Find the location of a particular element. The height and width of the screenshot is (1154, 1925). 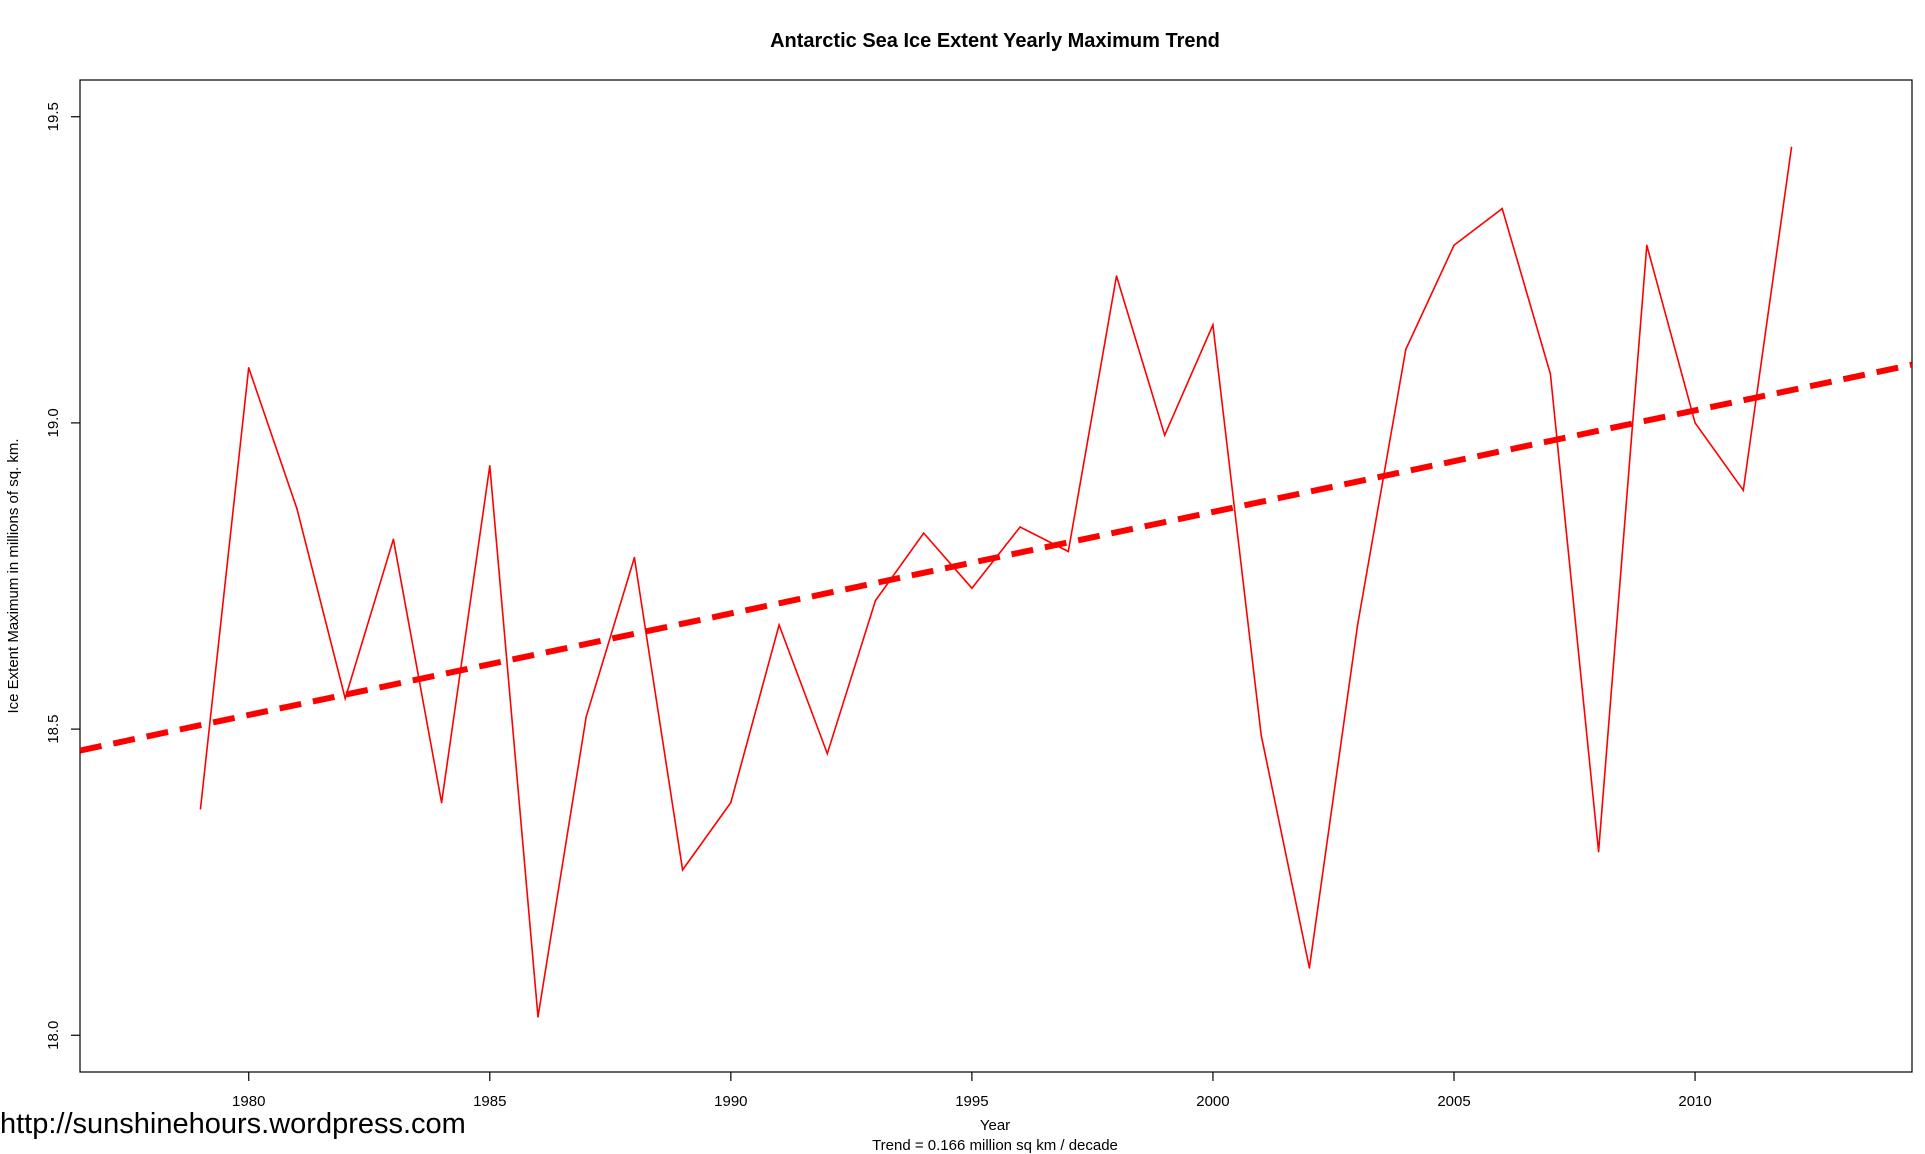

y-tick-label: 18.0 is located at coordinates (53, 1035).